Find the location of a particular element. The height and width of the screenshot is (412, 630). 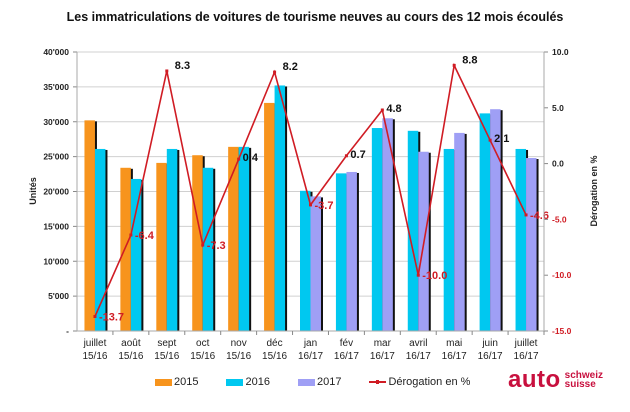

legend-label: 2017 is located at coordinates (329, 382).